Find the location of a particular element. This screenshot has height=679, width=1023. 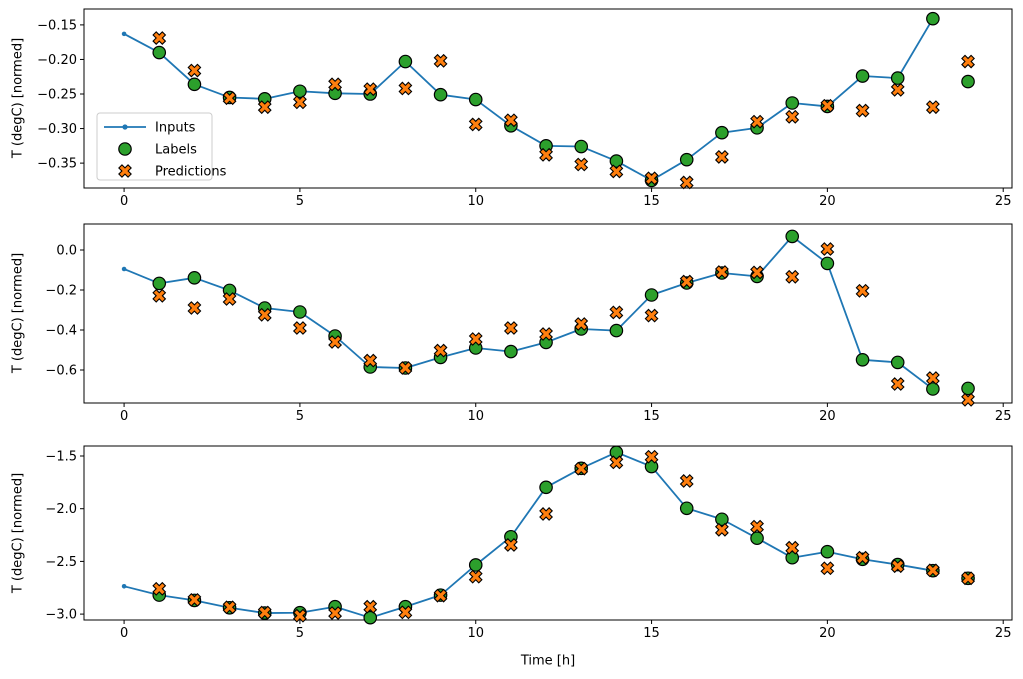

legend: Inputs Labels Predictions is located at coordinates (161, 146).